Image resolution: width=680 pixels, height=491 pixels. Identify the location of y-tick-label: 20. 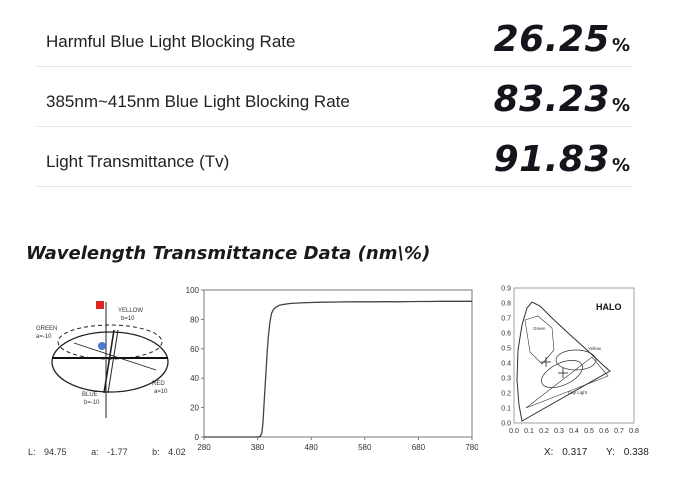
(194, 408).